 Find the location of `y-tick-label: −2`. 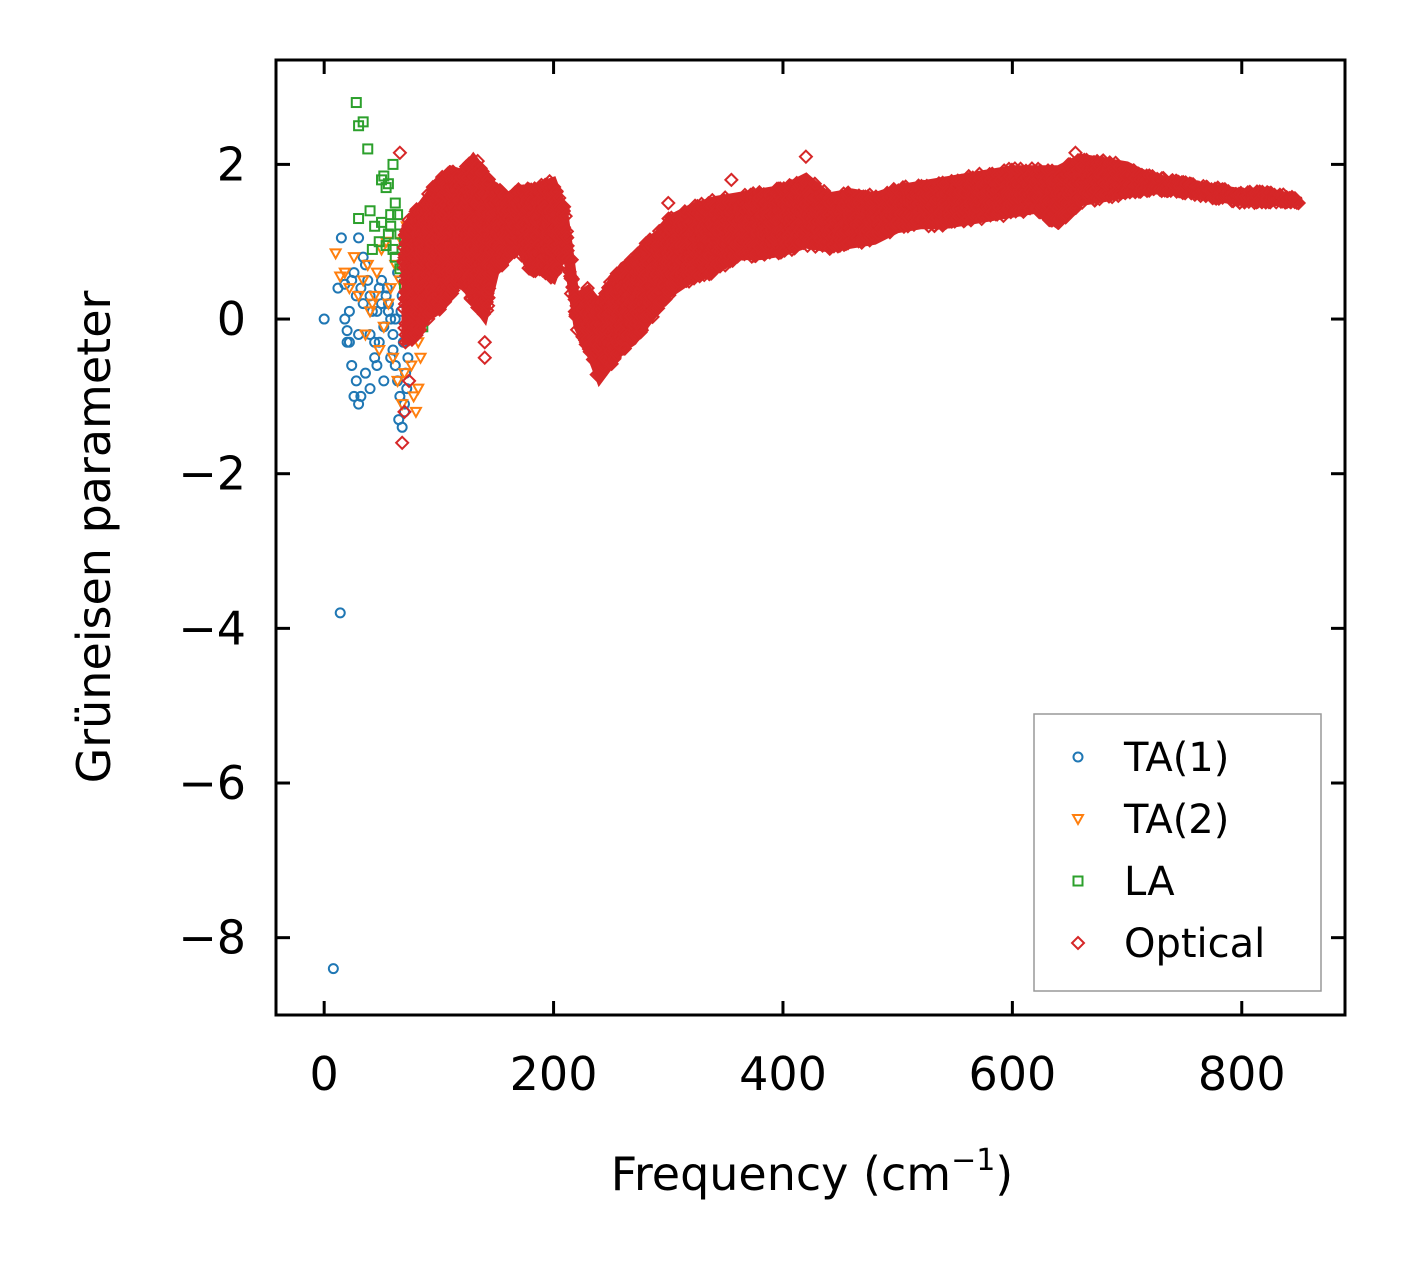

y-tick-label: −2 is located at coordinates (212, 474).